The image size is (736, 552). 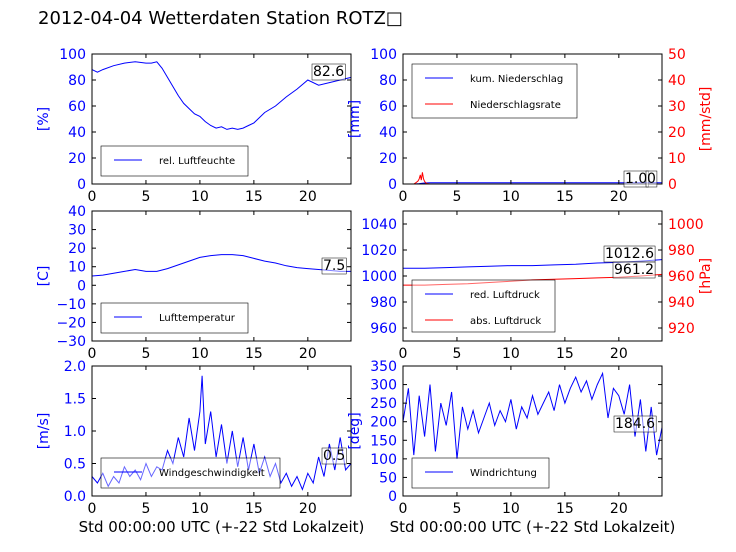 I want to click on value-annotation: 7.5, so click(x=334, y=266).